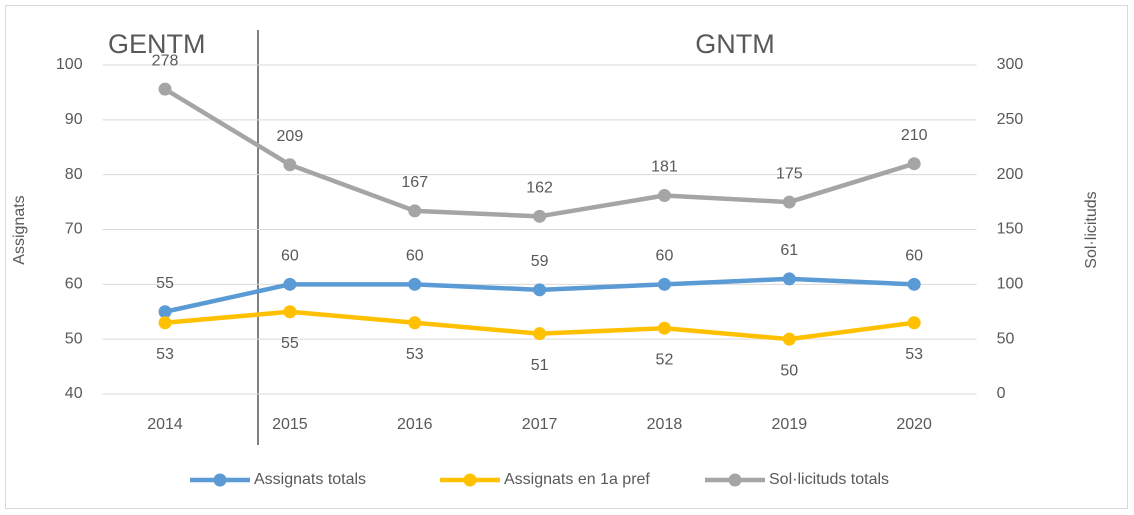  Describe the element at coordinates (19, 229) in the screenshot. I see `y-axis-label: Assignats` at that location.